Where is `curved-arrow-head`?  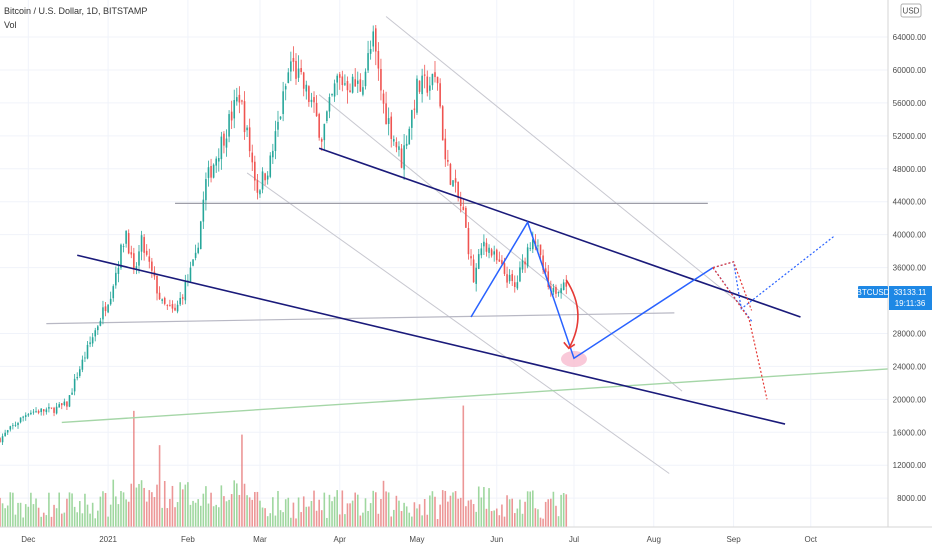
curved-arrow-head is located at coordinates (569, 345).